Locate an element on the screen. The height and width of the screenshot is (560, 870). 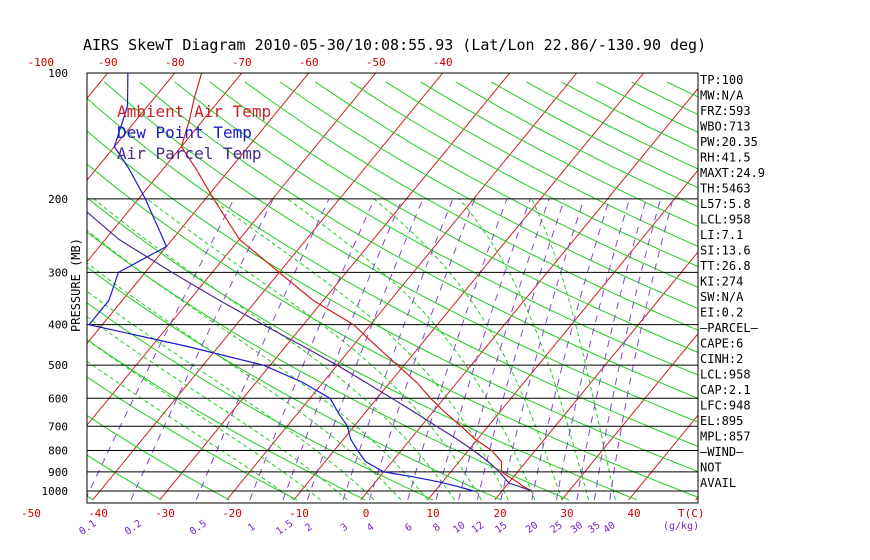
temperature-unit-label: T(C) is located at coordinates (691, 513).